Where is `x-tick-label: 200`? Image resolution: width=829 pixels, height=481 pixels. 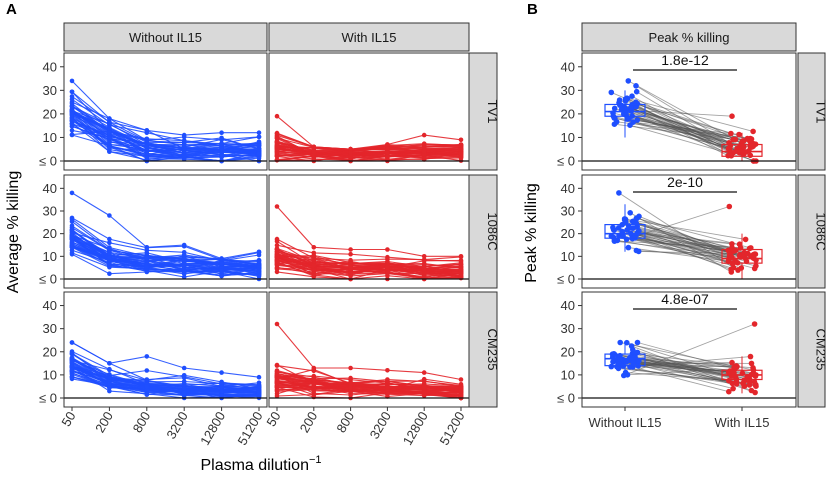 x-tick-label: 200 is located at coordinates (309, 422).